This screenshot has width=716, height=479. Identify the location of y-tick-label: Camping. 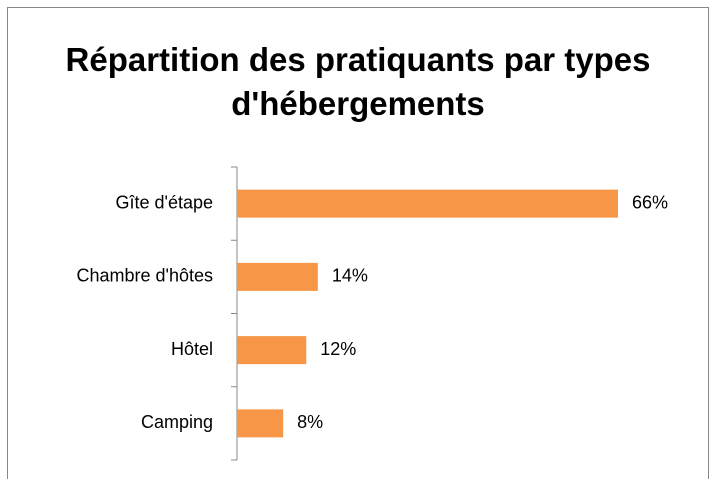
(177, 422).